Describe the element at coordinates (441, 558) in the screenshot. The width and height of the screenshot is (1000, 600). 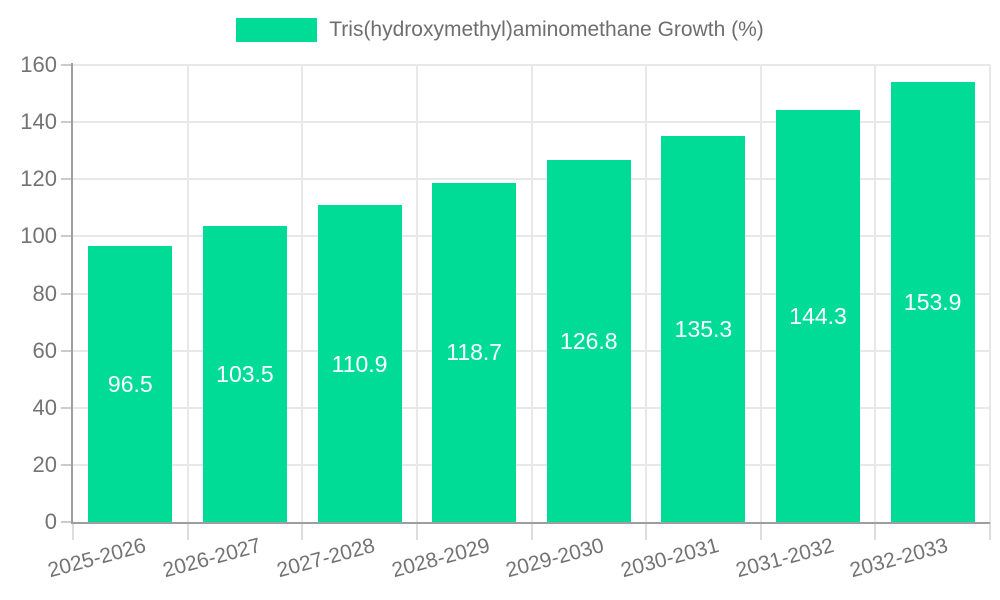
I see `x-axis-tick-label: 2028-2029` at that location.